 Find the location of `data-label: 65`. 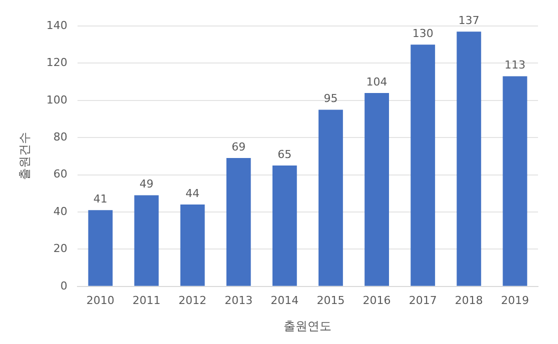

data-label: 65 is located at coordinates (285, 154).